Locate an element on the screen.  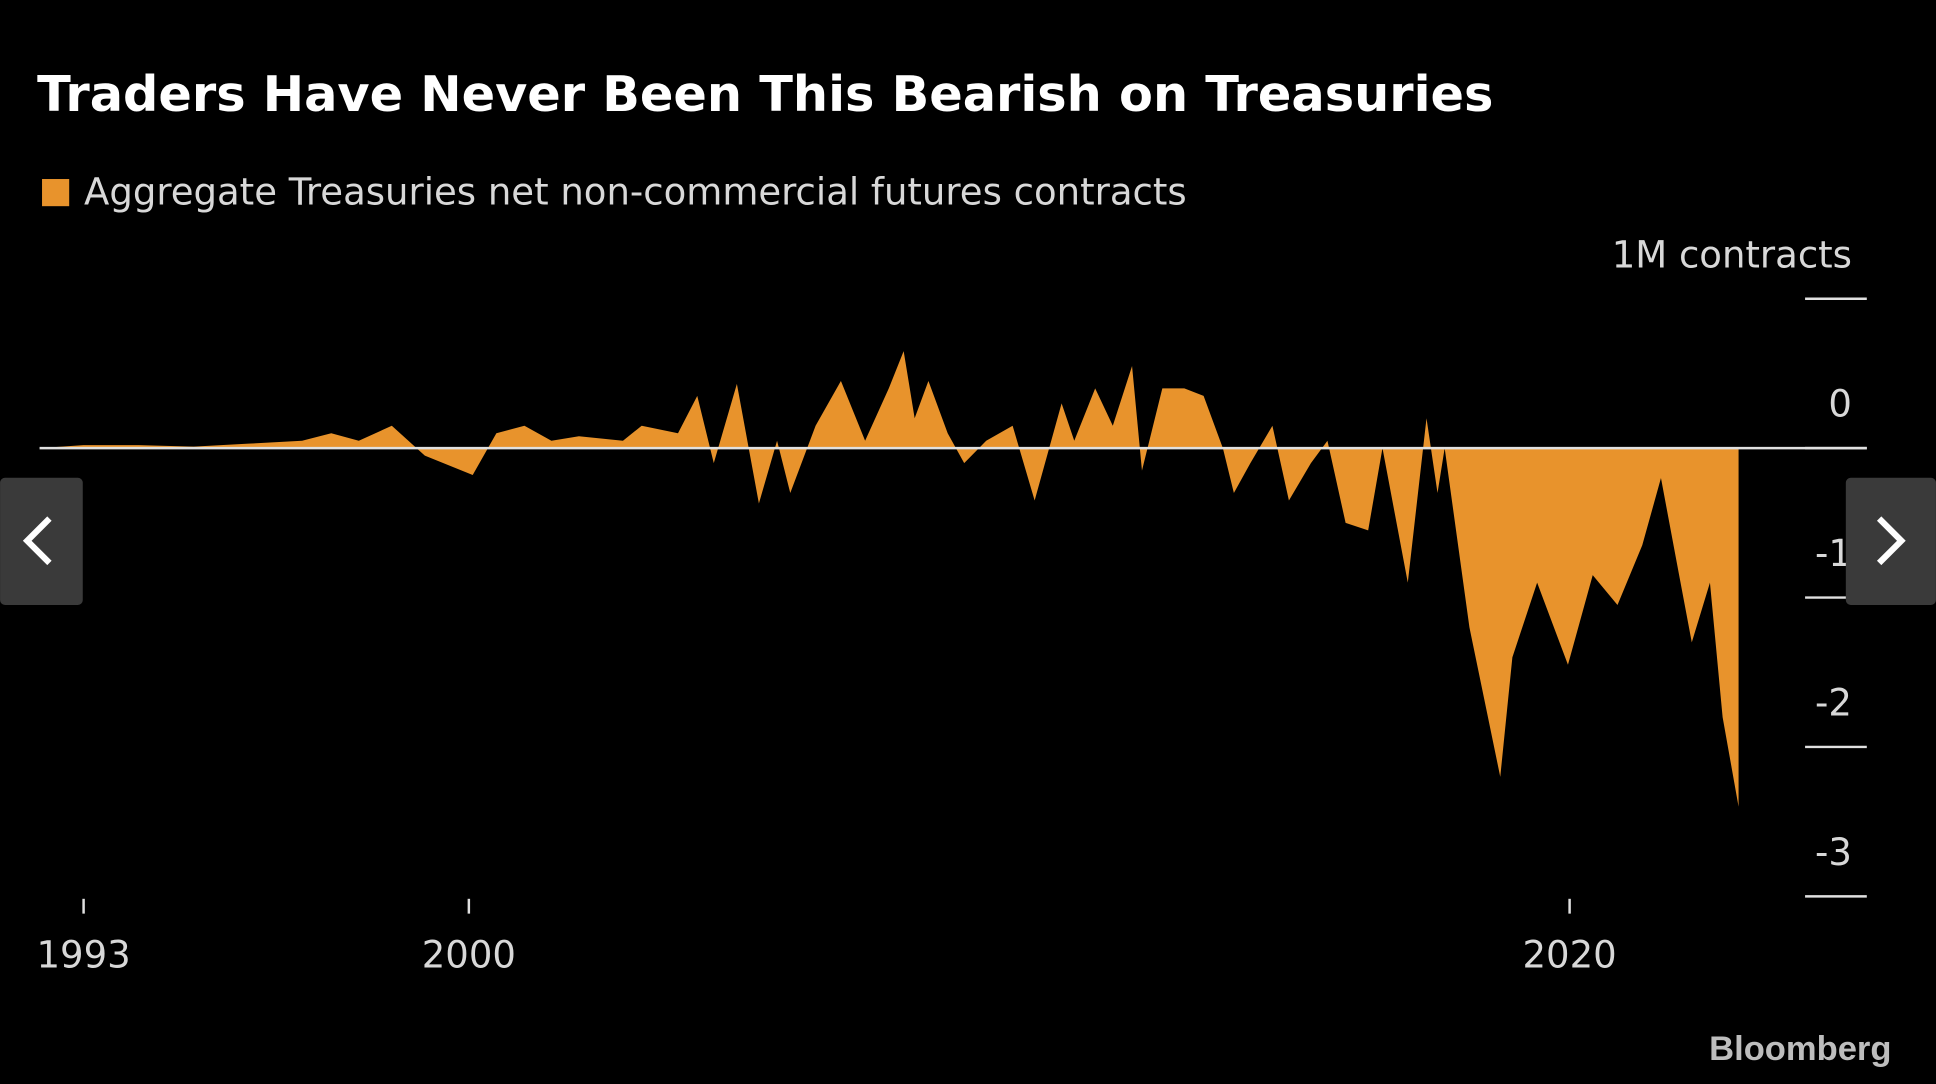
legend-swatch is located at coordinates (56, 193).